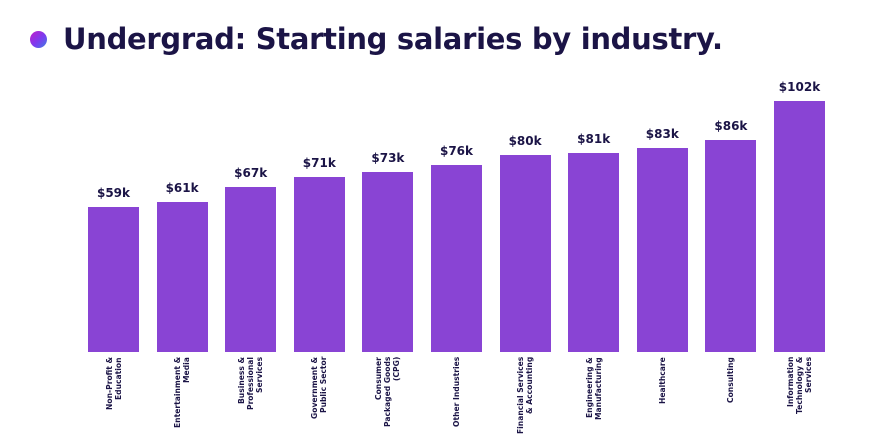 Image resolution: width=885 pixels, height=446 pixels. What do you see at coordinates (456, 150) in the screenshot?
I see `data-label: $76k` at bounding box center [456, 150].